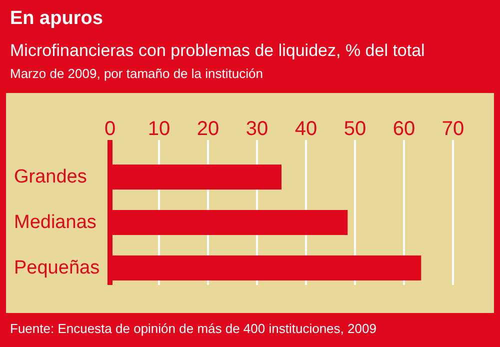 This screenshot has width=500, height=347. I want to click on x-tick-label: 60, so click(404, 129).